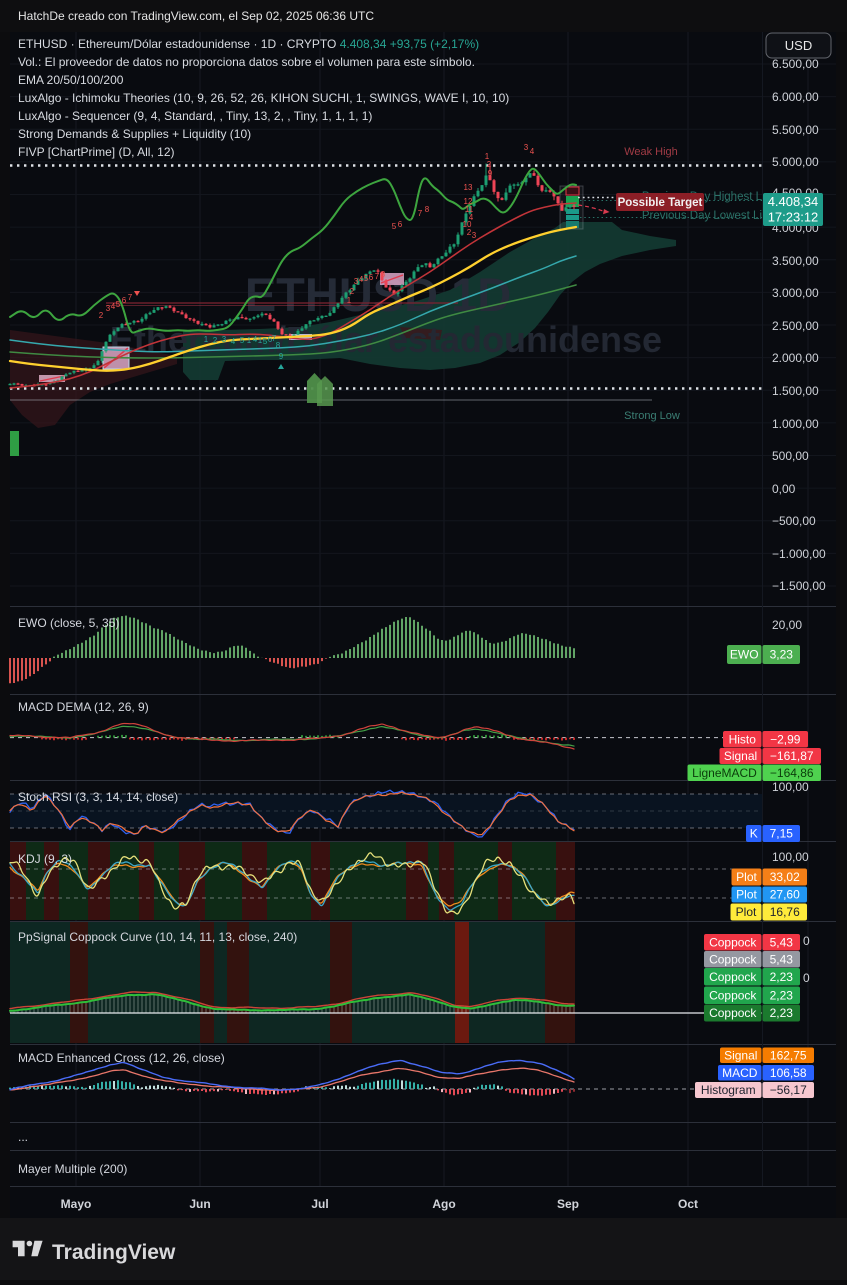 This screenshot has width=847, height=1285. I want to click on svg-text: −56,17, so click(788, 1090).